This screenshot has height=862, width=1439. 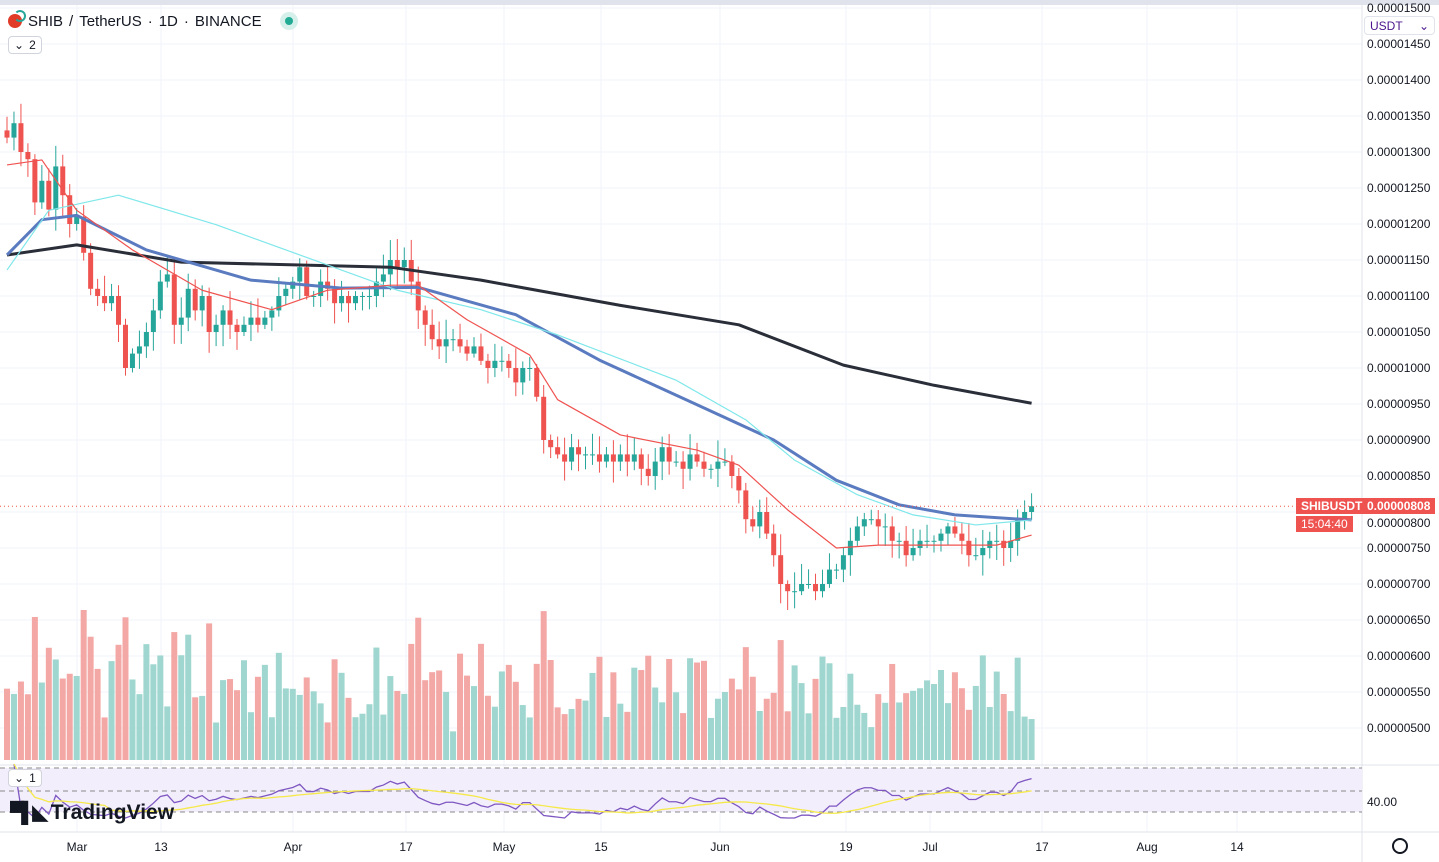 What do you see at coordinates (25, 45) in the screenshot?
I see `indicators-toggle: ⌄ 2` at bounding box center [25, 45].